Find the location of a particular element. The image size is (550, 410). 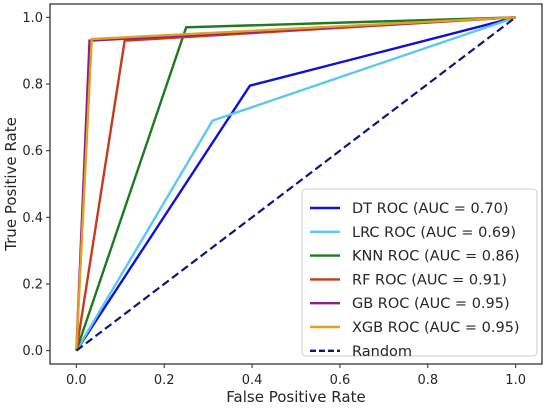

legend-label-0: DT ROC (AUC = 0.70) is located at coordinates (430, 209).